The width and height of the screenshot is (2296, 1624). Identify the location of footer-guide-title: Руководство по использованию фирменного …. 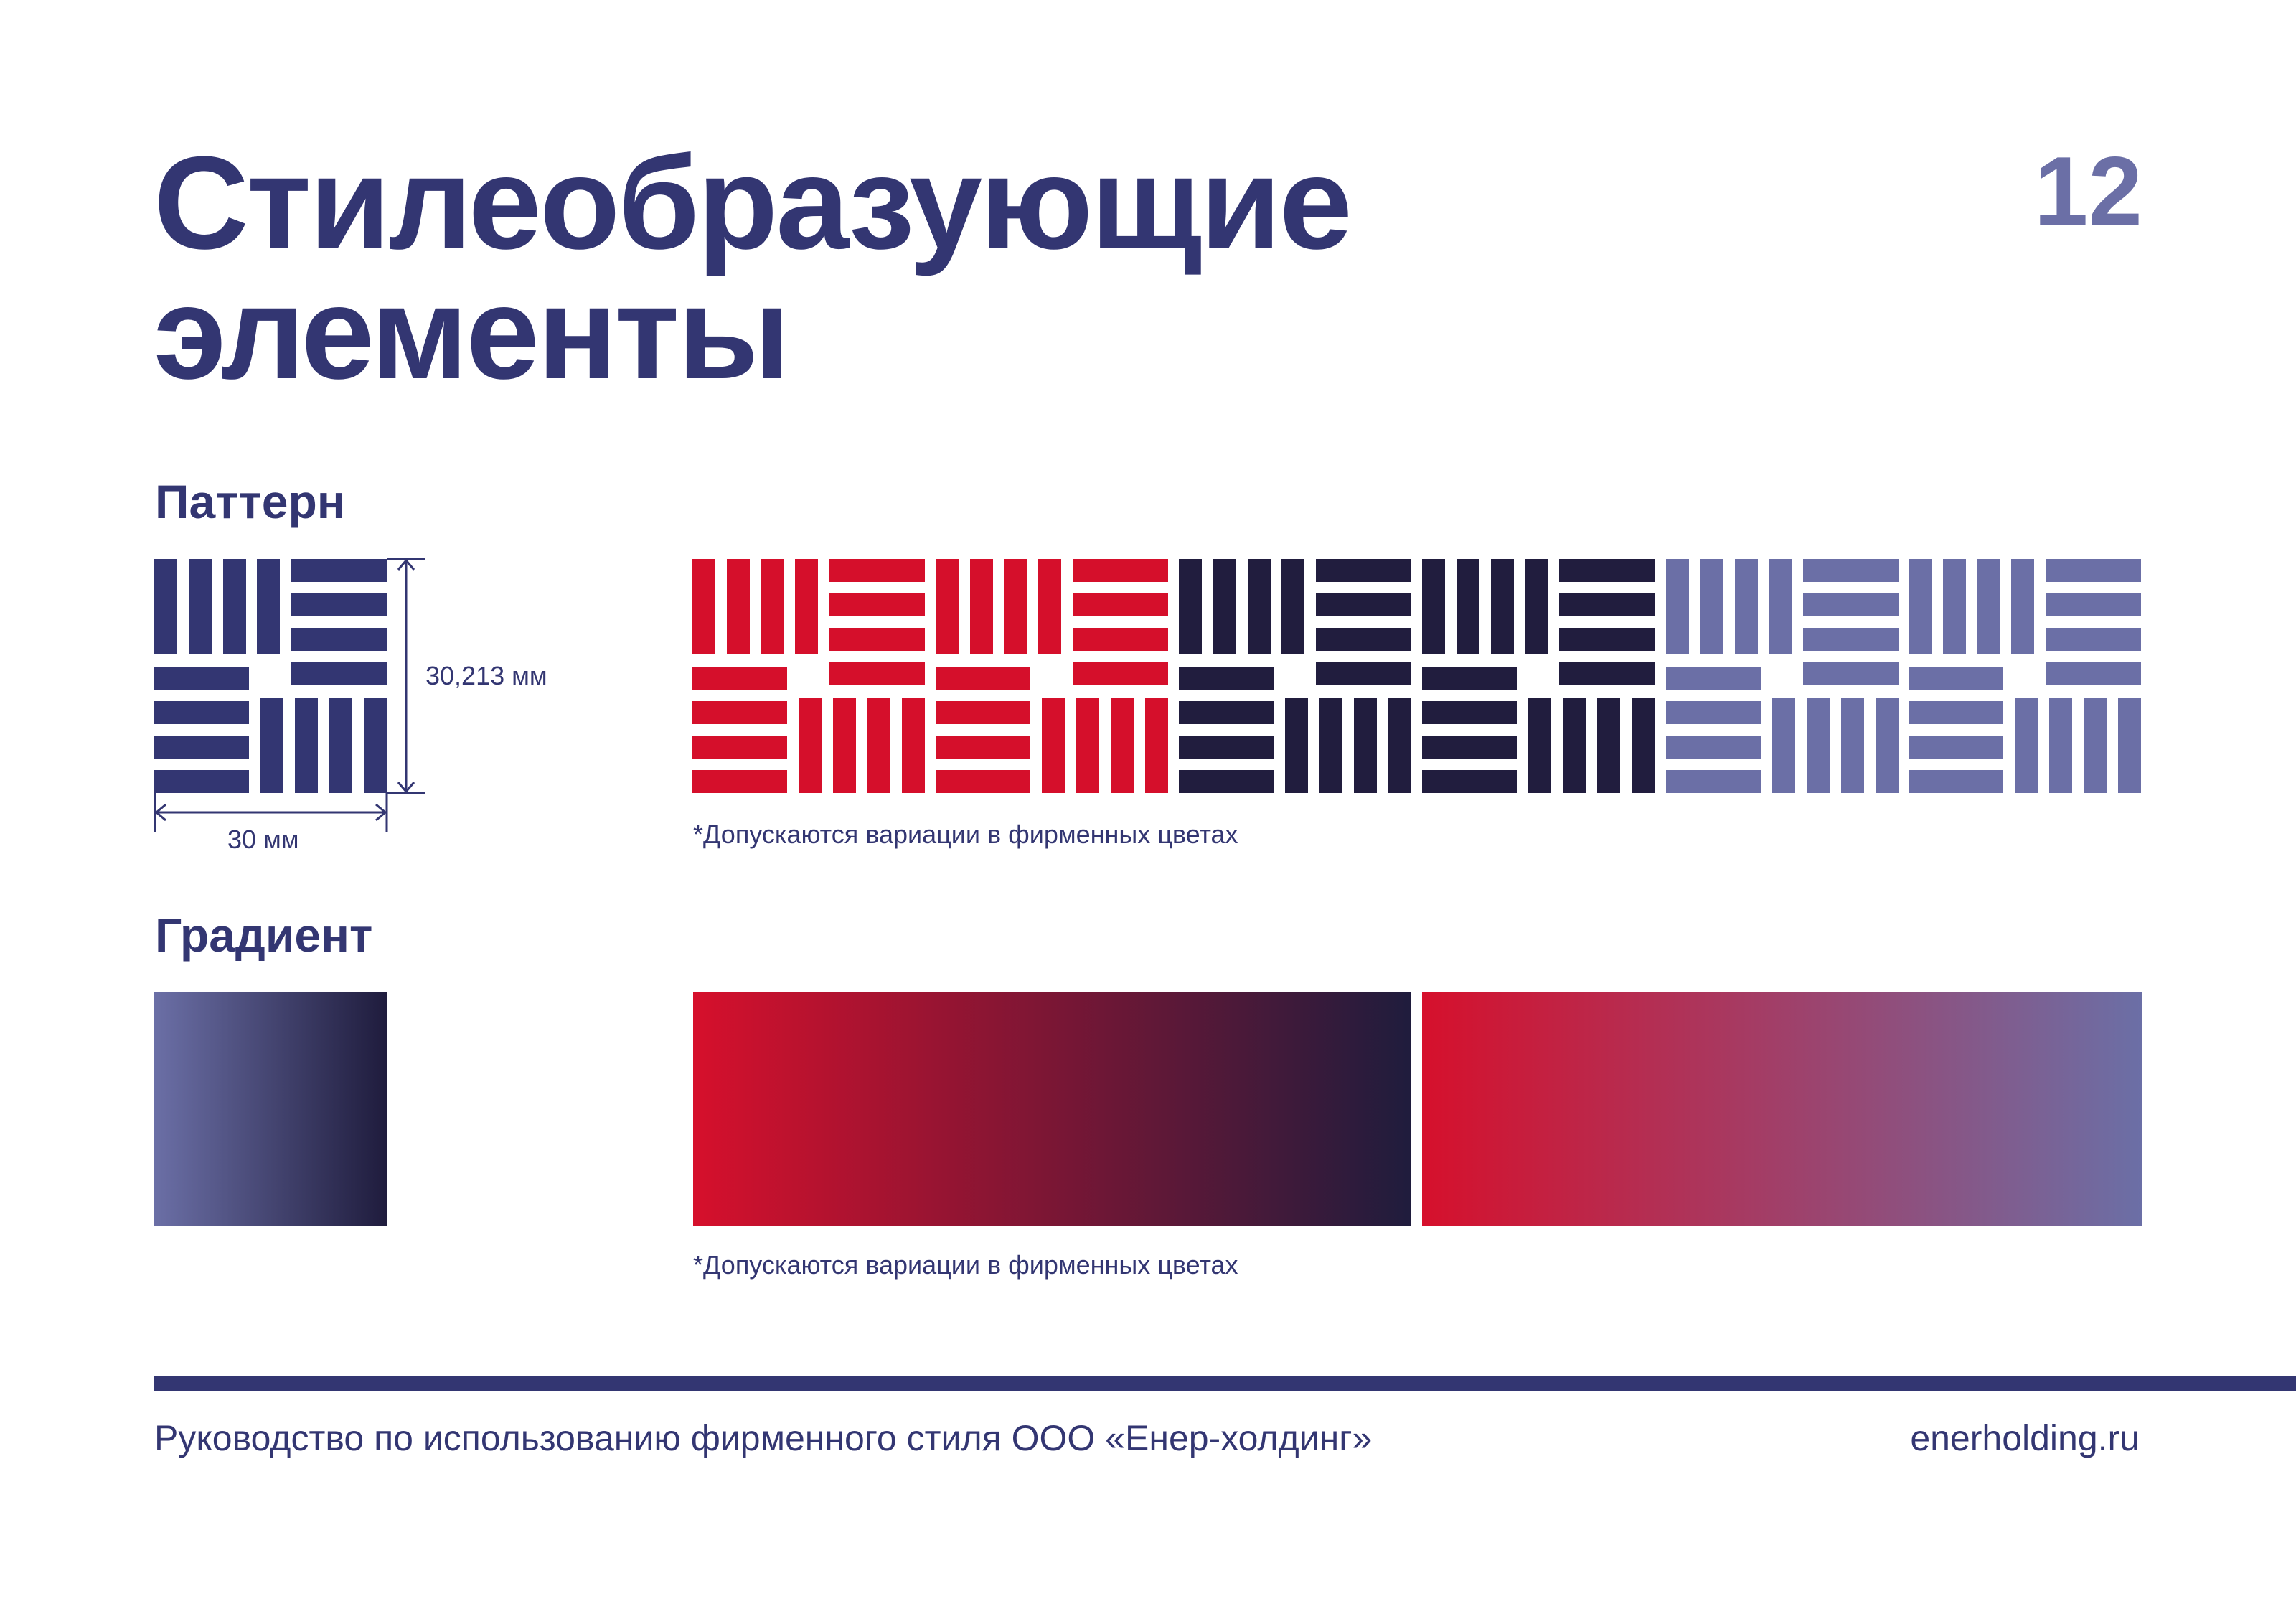
(763, 1438).